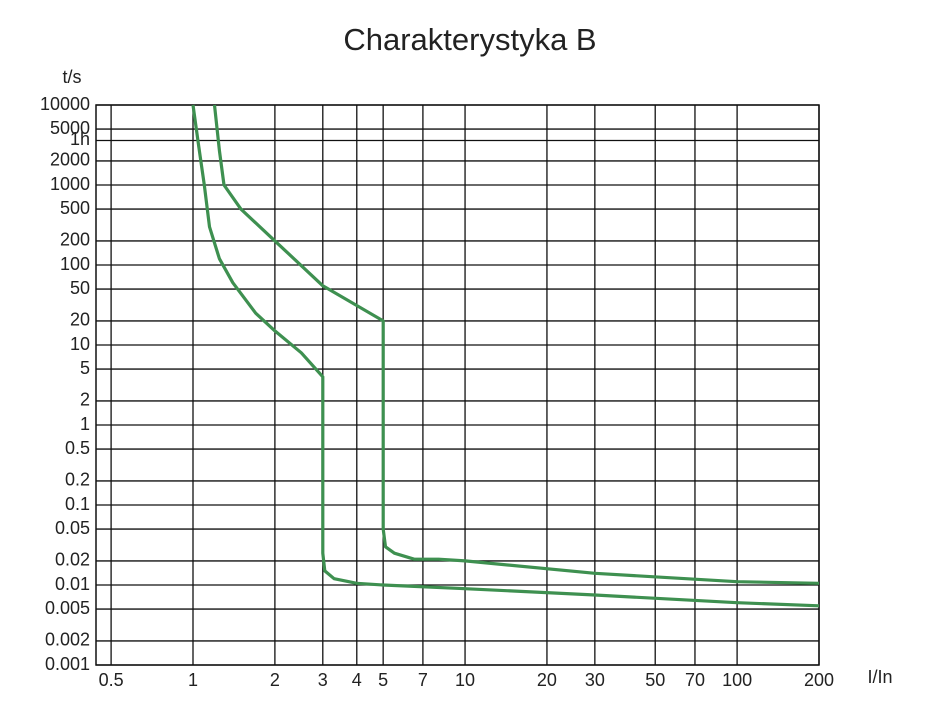 The width and height of the screenshot is (948, 726). What do you see at coordinates (85, 424) in the screenshot?
I see `y-tick-label: 1` at bounding box center [85, 424].